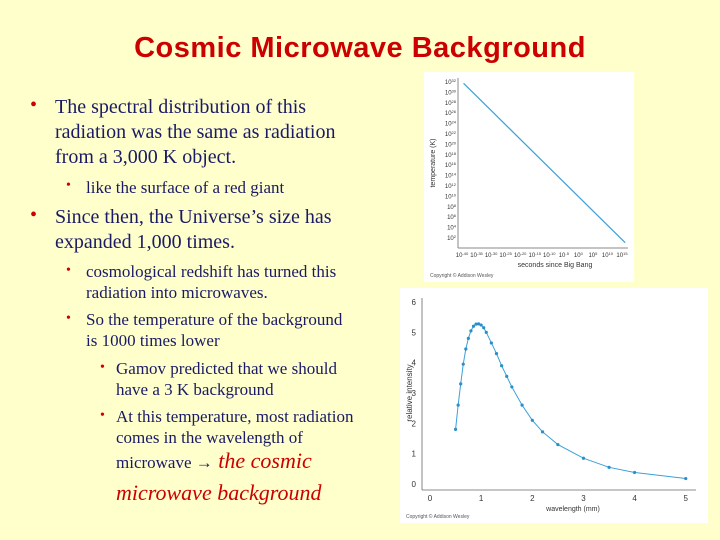 This screenshot has height=540, width=720. Describe the element at coordinates (156, 462) in the screenshot. I see `text-microwave: microwave` at that location.